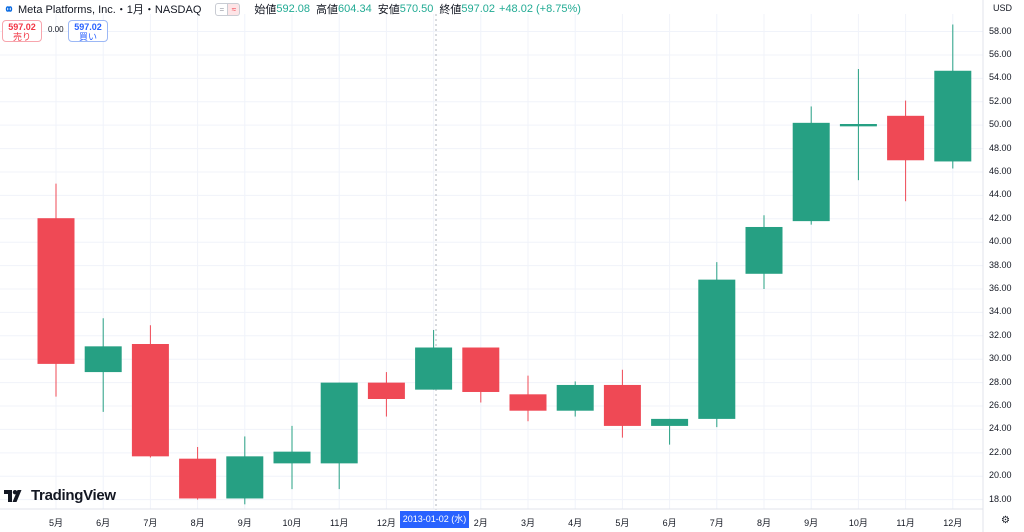 This screenshot has width=1024, height=532. What do you see at coordinates (1000, 170) in the screenshot?
I see `price-tick-label: 46.00` at bounding box center [1000, 170].